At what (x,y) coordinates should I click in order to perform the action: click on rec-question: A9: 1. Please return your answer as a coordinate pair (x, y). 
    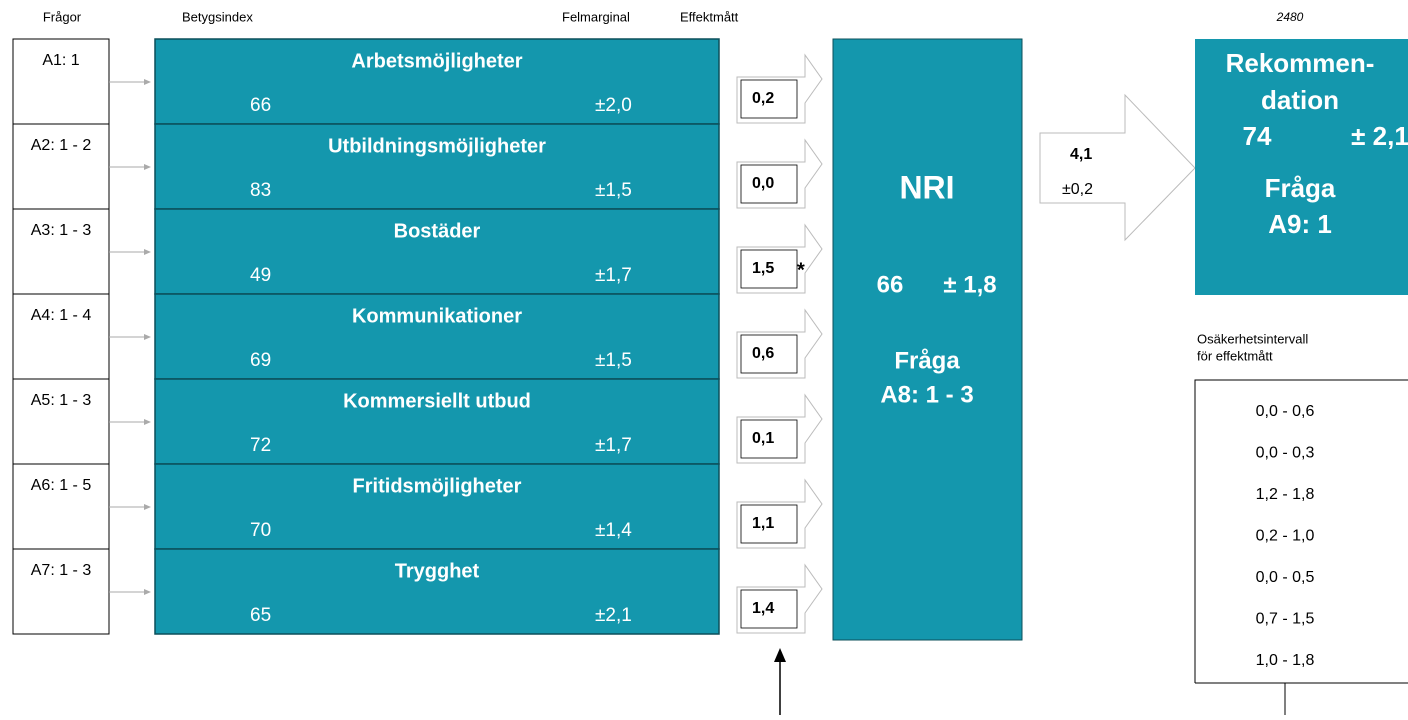
    Looking at the image, I should click on (1300, 224).